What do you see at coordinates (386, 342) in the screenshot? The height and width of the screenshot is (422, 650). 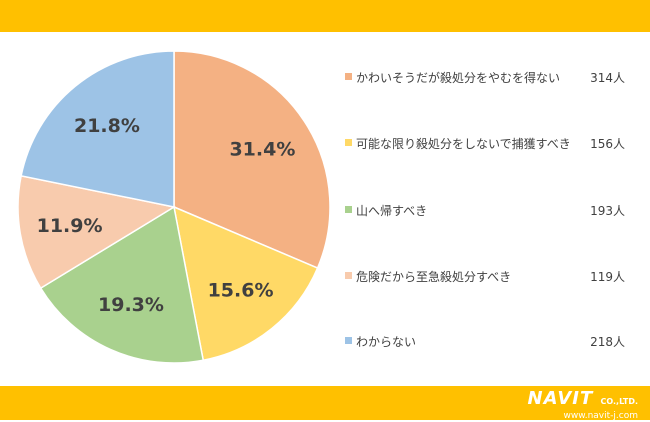 I see `legend-label: わからない` at bounding box center [386, 342].